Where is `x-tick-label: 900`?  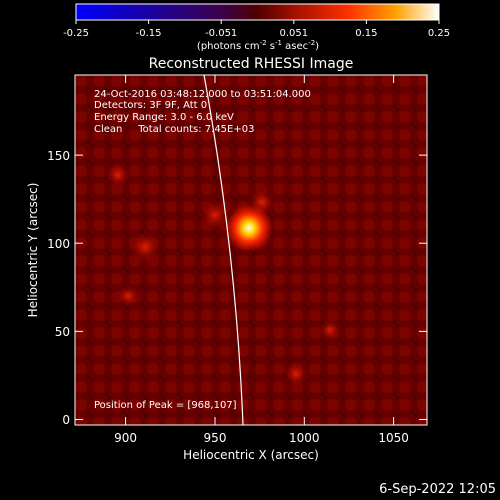
x-tick-label: 900 is located at coordinates (125, 438).